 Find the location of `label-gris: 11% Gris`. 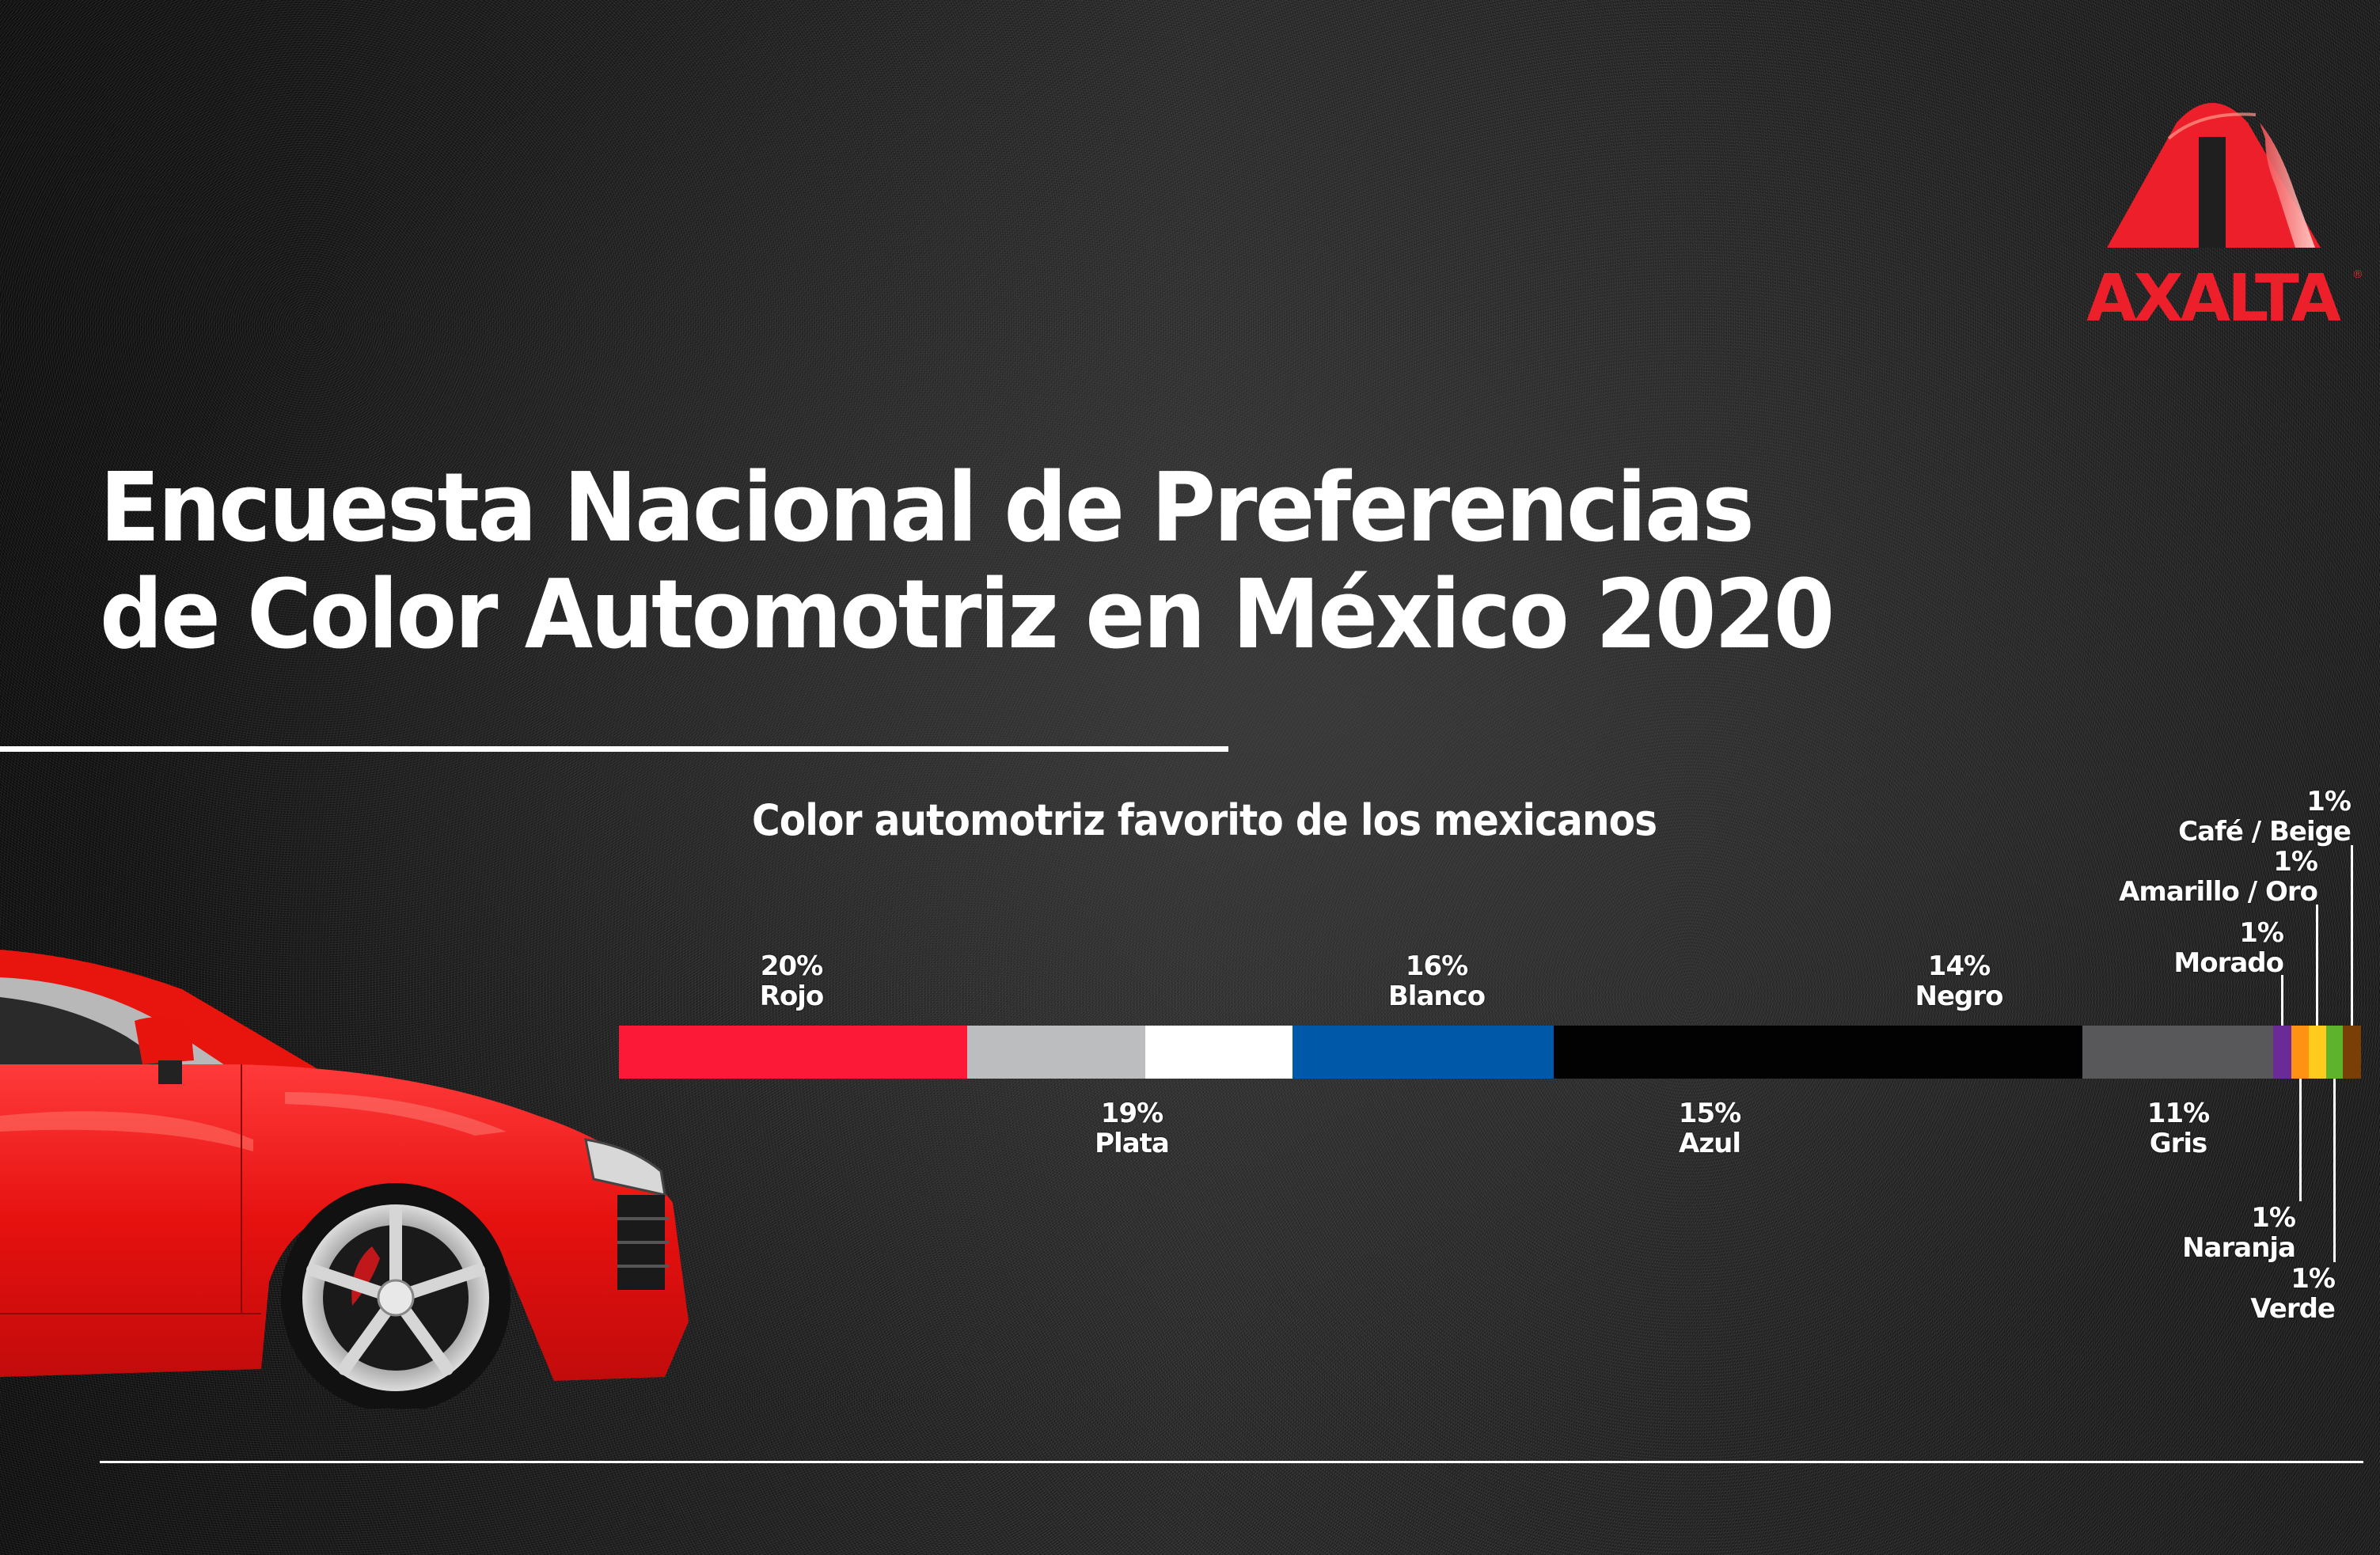

label-gris: 11% Gris is located at coordinates (2178, 1129).